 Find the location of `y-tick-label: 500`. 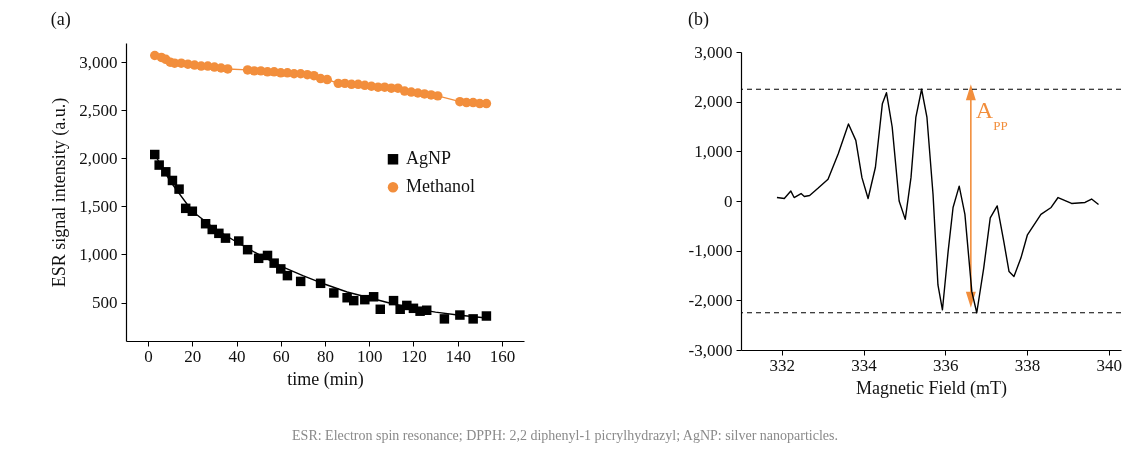

y-tick-label: 500 is located at coordinates (105, 303).